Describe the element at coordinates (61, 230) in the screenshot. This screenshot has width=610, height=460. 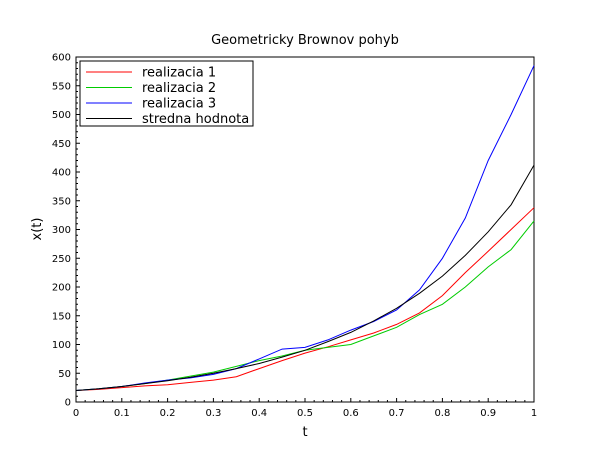
I see `y-tick-label: 300` at that location.